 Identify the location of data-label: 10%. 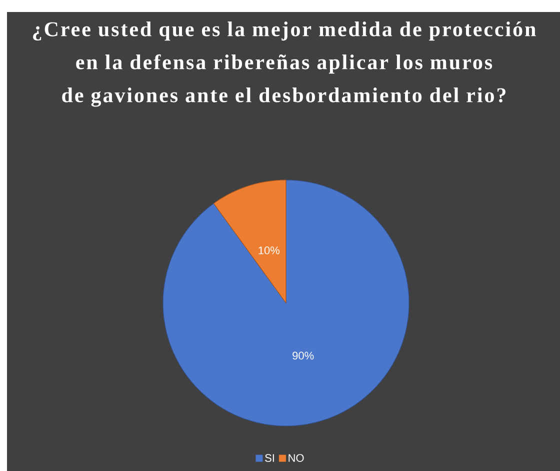
(269, 250).